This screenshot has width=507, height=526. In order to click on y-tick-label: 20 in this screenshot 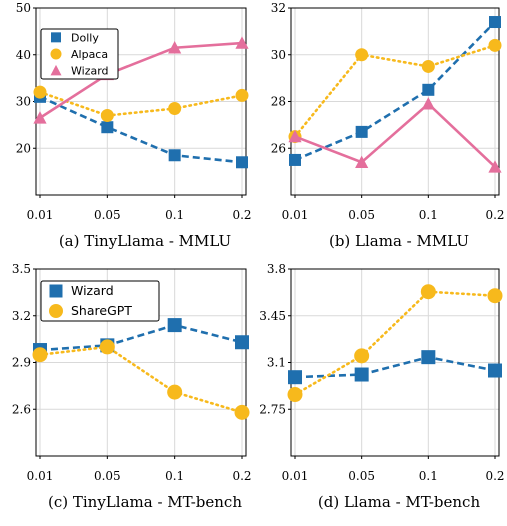, I will do `click(23, 148)`.